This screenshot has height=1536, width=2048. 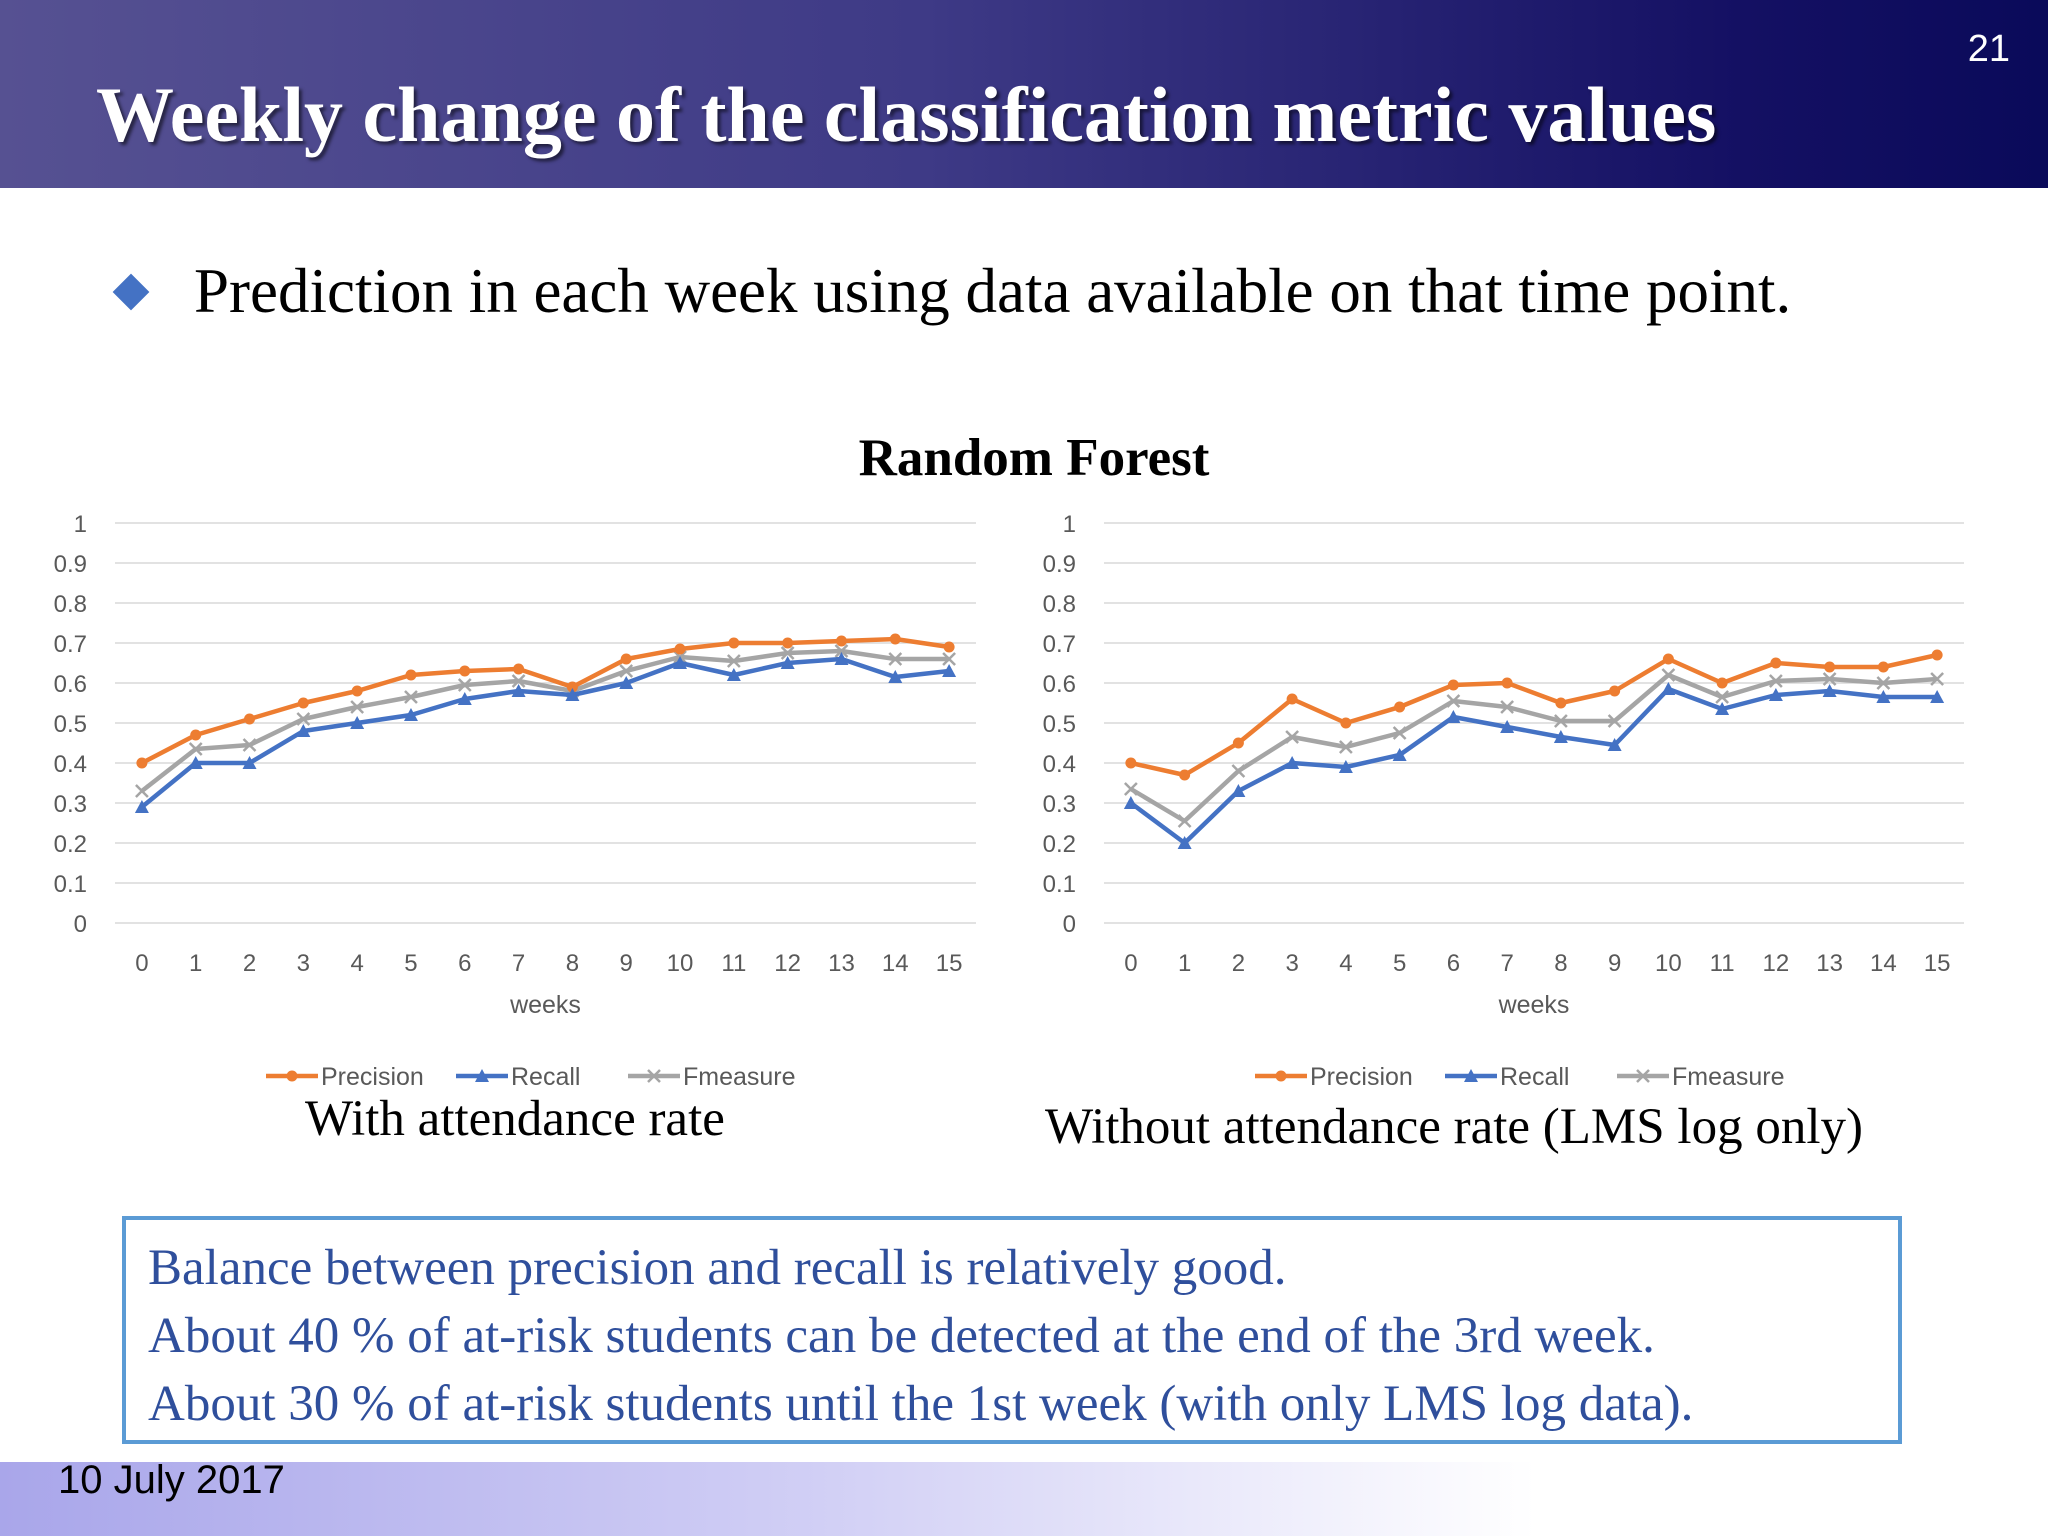 What do you see at coordinates (70, 804) in the screenshot?
I see `y-tick-label: 0.3` at bounding box center [70, 804].